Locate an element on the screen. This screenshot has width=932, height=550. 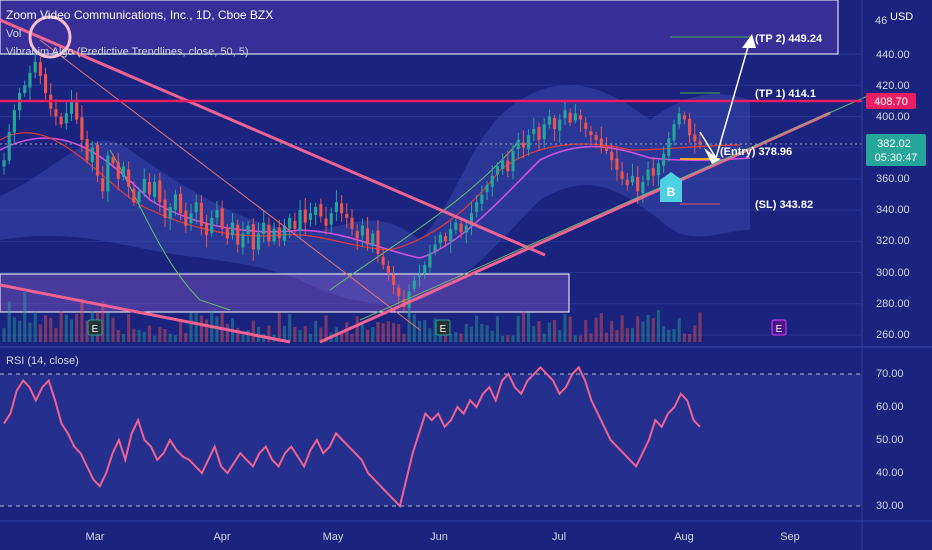
buy-marker is located at coordinates (671, 187).